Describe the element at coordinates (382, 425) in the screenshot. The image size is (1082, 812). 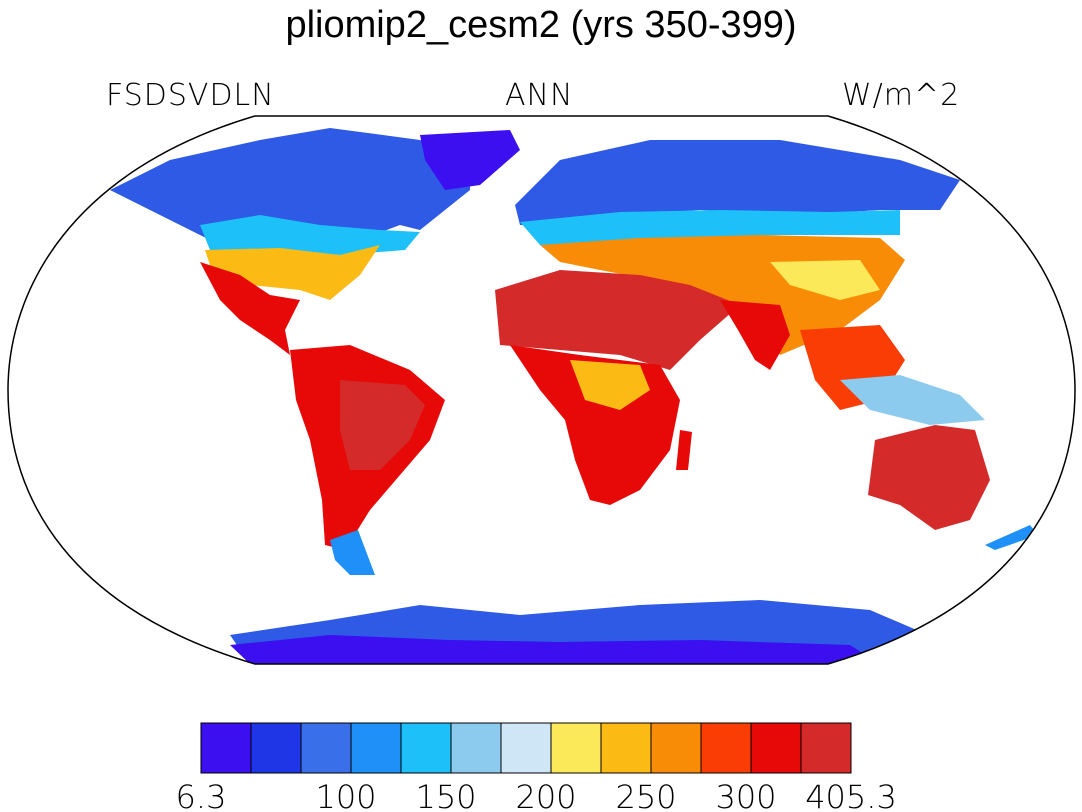
I see `south-america-hot` at that location.